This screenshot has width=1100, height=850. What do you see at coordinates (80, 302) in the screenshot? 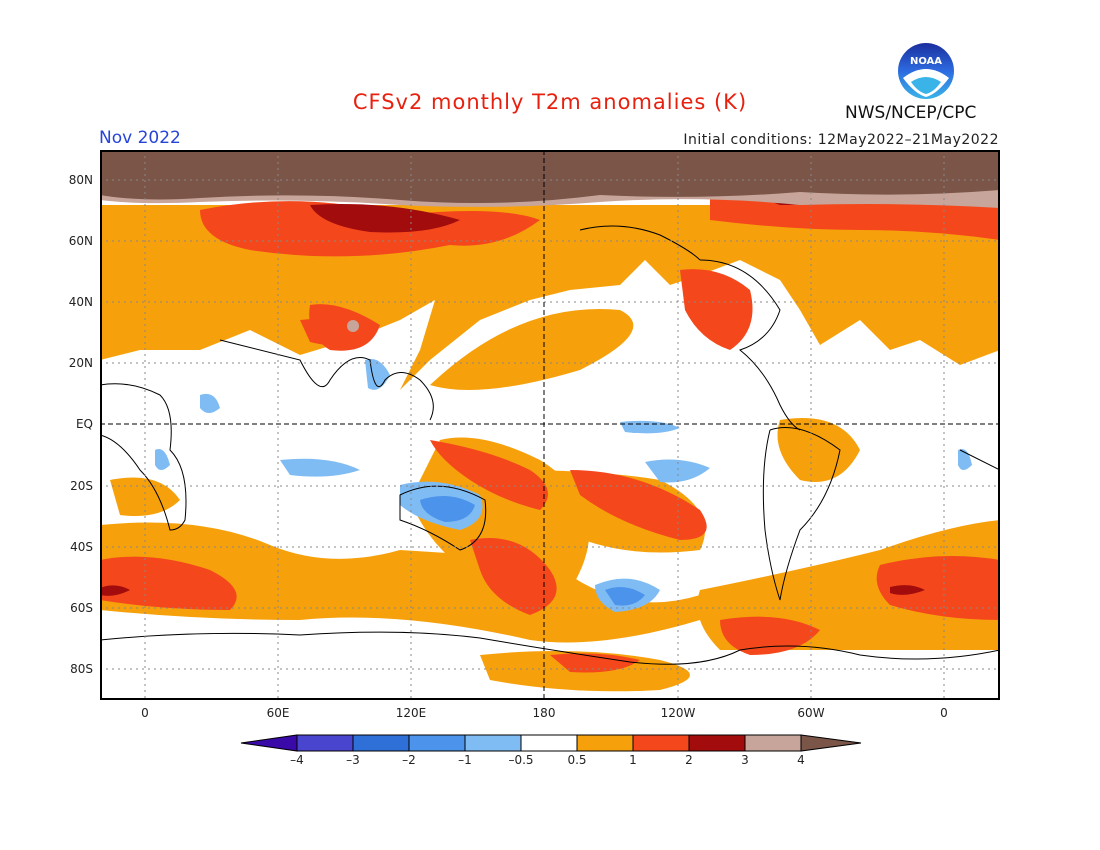
I see `lat-label: 40N` at bounding box center [80, 302].